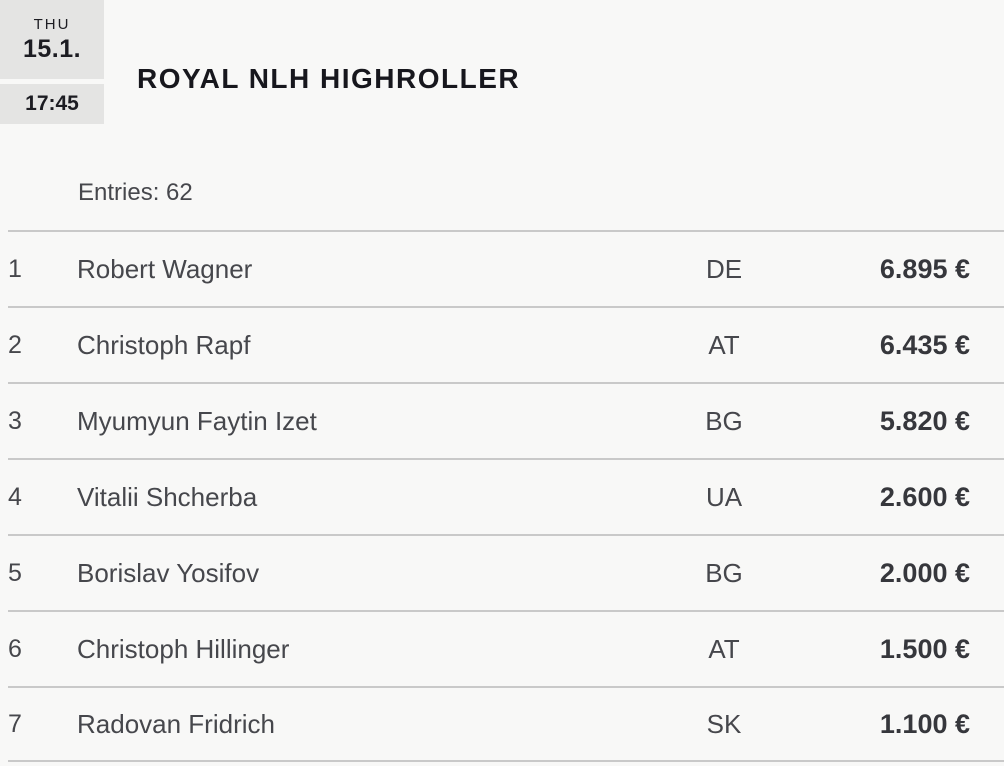 This screenshot has height=766, width=1004. I want to click on table-row: 6 Christoph Hillinger AT 1.500 €, so click(506, 648).